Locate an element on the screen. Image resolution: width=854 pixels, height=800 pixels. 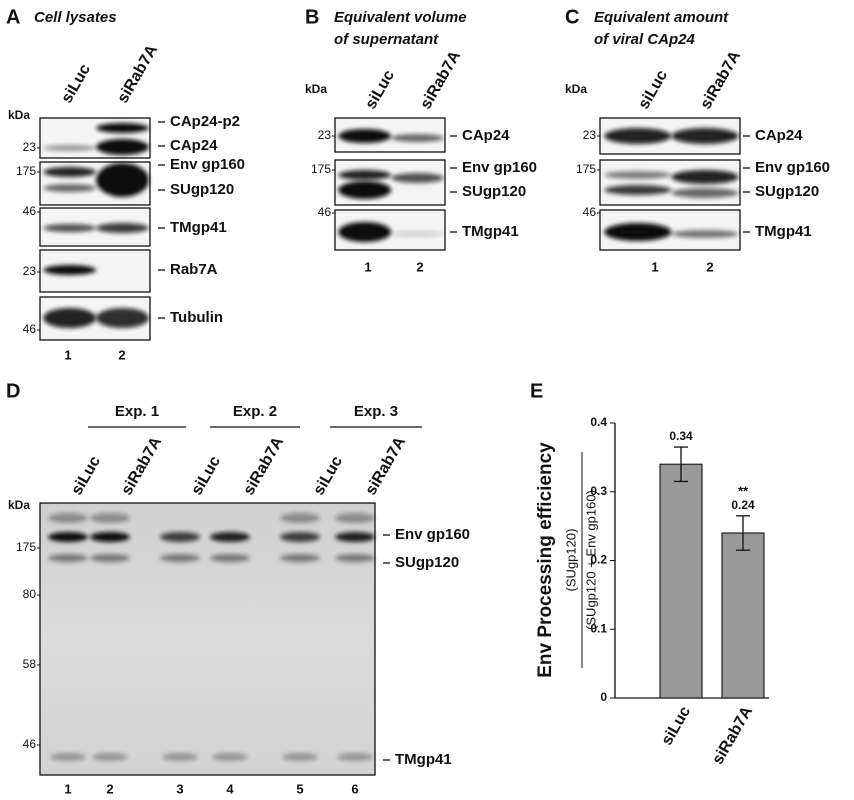
y-tick-label: 0 is located at coordinates (603, 697).